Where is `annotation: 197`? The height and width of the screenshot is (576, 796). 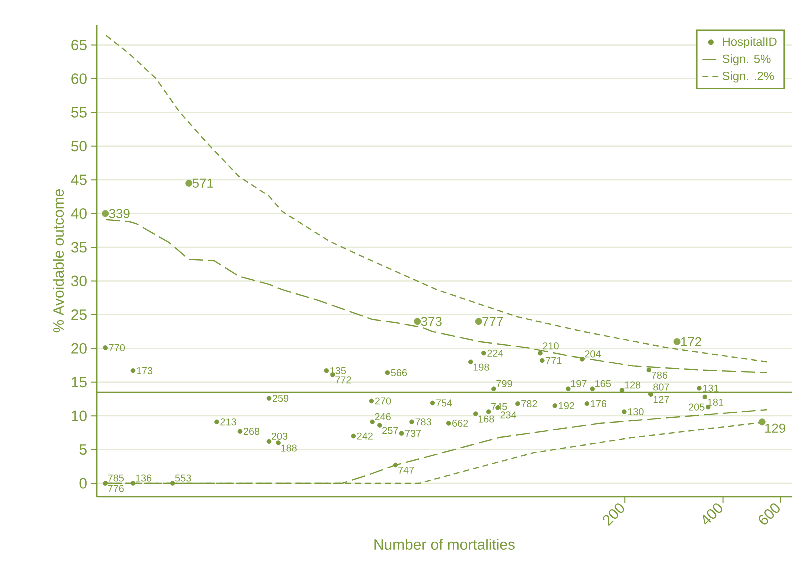
annotation: 197 is located at coordinates (579, 384).